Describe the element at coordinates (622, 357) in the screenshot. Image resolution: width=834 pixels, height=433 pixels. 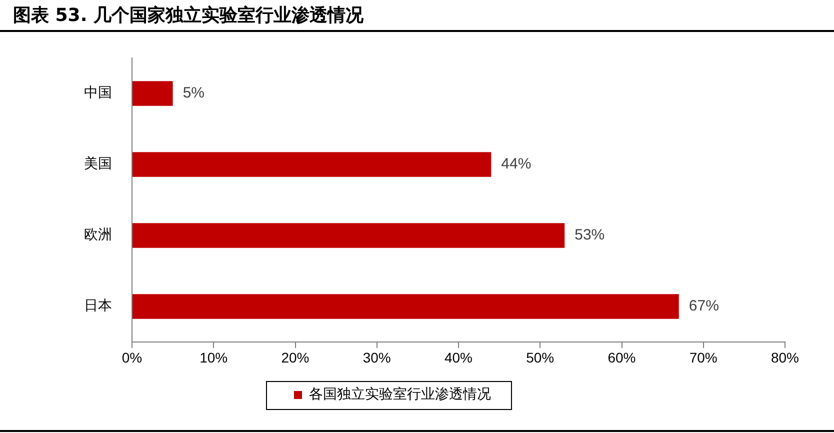
I see `x-tick-label: 60%` at that location.